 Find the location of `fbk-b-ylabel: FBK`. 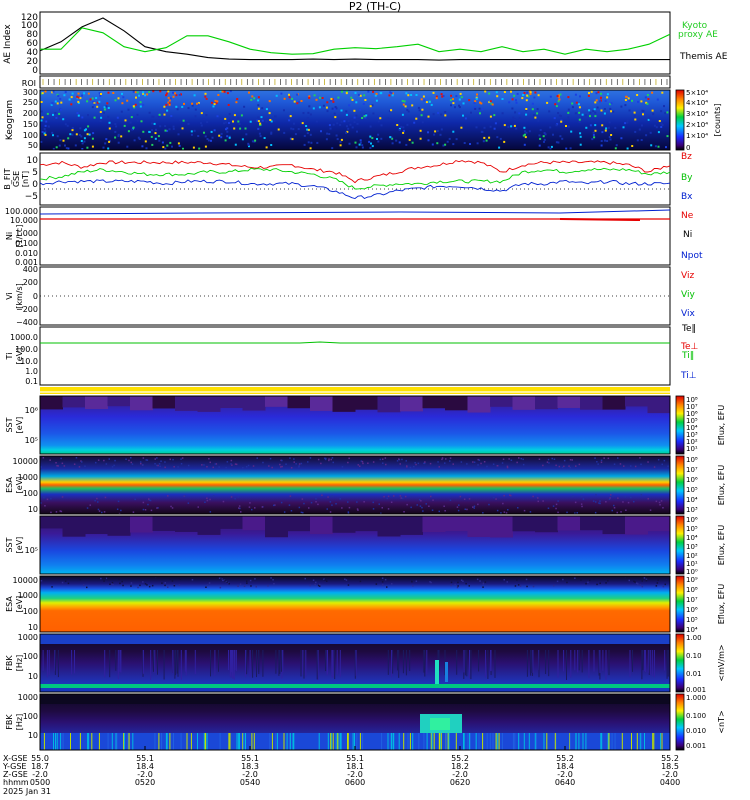

fbk-b-ylabel: FBK is located at coordinates (9, 722).